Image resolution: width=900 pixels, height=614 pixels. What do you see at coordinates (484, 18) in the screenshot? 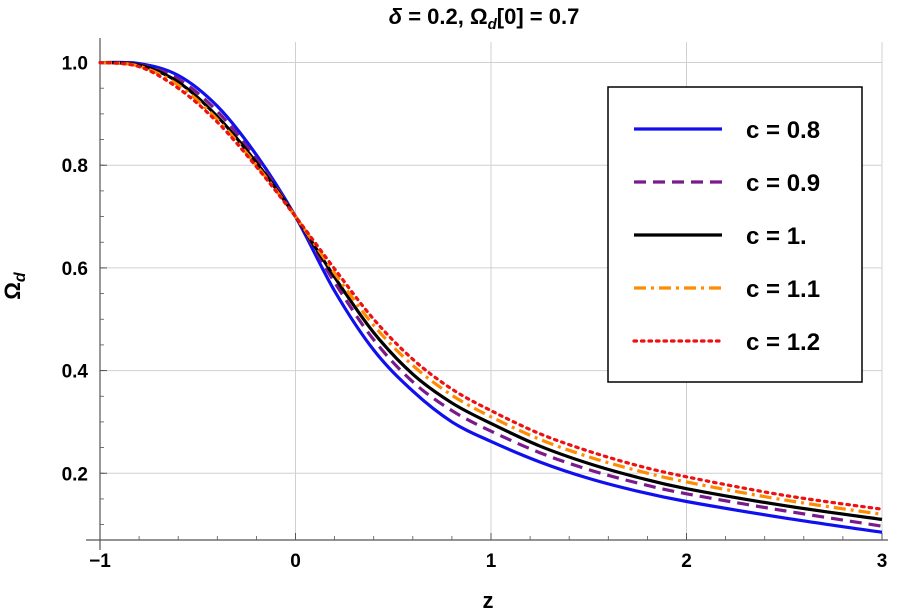
I see `chart-title: δ = 0.2, Ωd[0] = 0.7` at bounding box center [484, 18].